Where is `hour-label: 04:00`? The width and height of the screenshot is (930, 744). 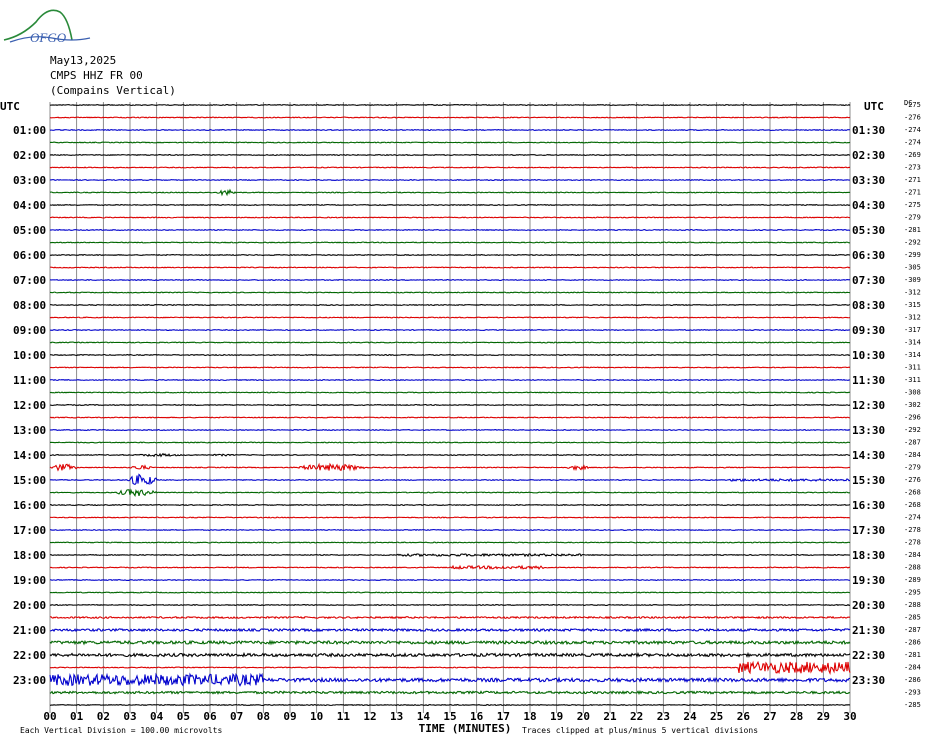
hour-label: 04:00 is located at coordinates (29, 205).